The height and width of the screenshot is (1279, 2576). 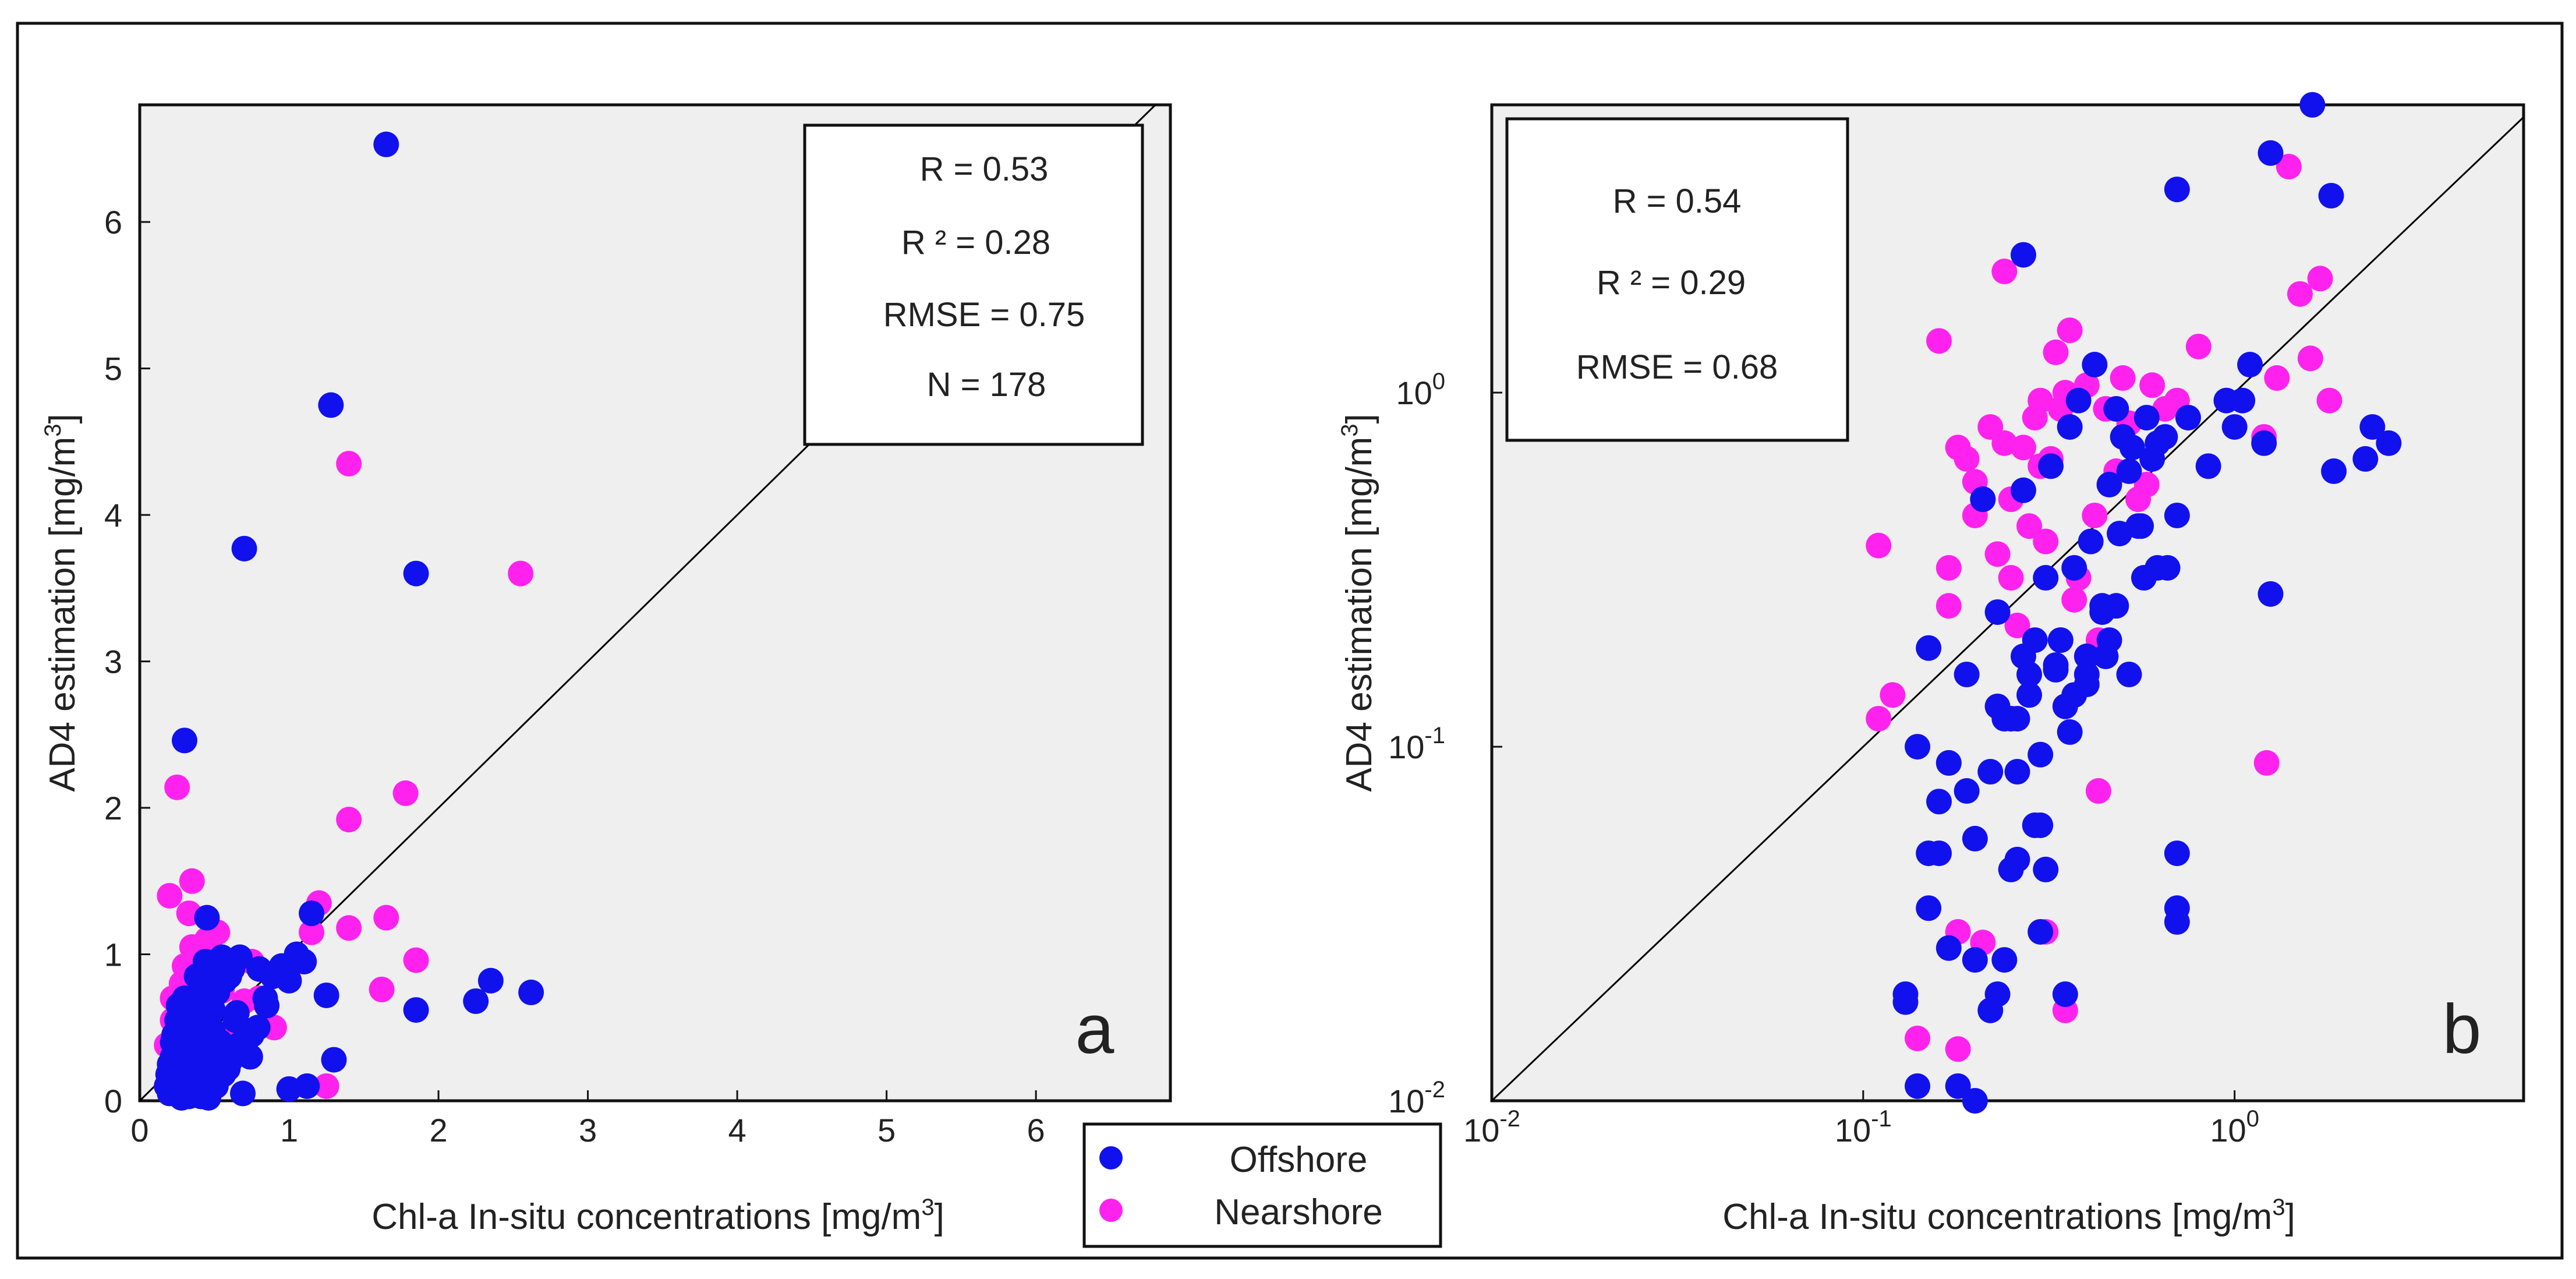 I want to click on y-tick-label: 3, so click(x=113, y=662).